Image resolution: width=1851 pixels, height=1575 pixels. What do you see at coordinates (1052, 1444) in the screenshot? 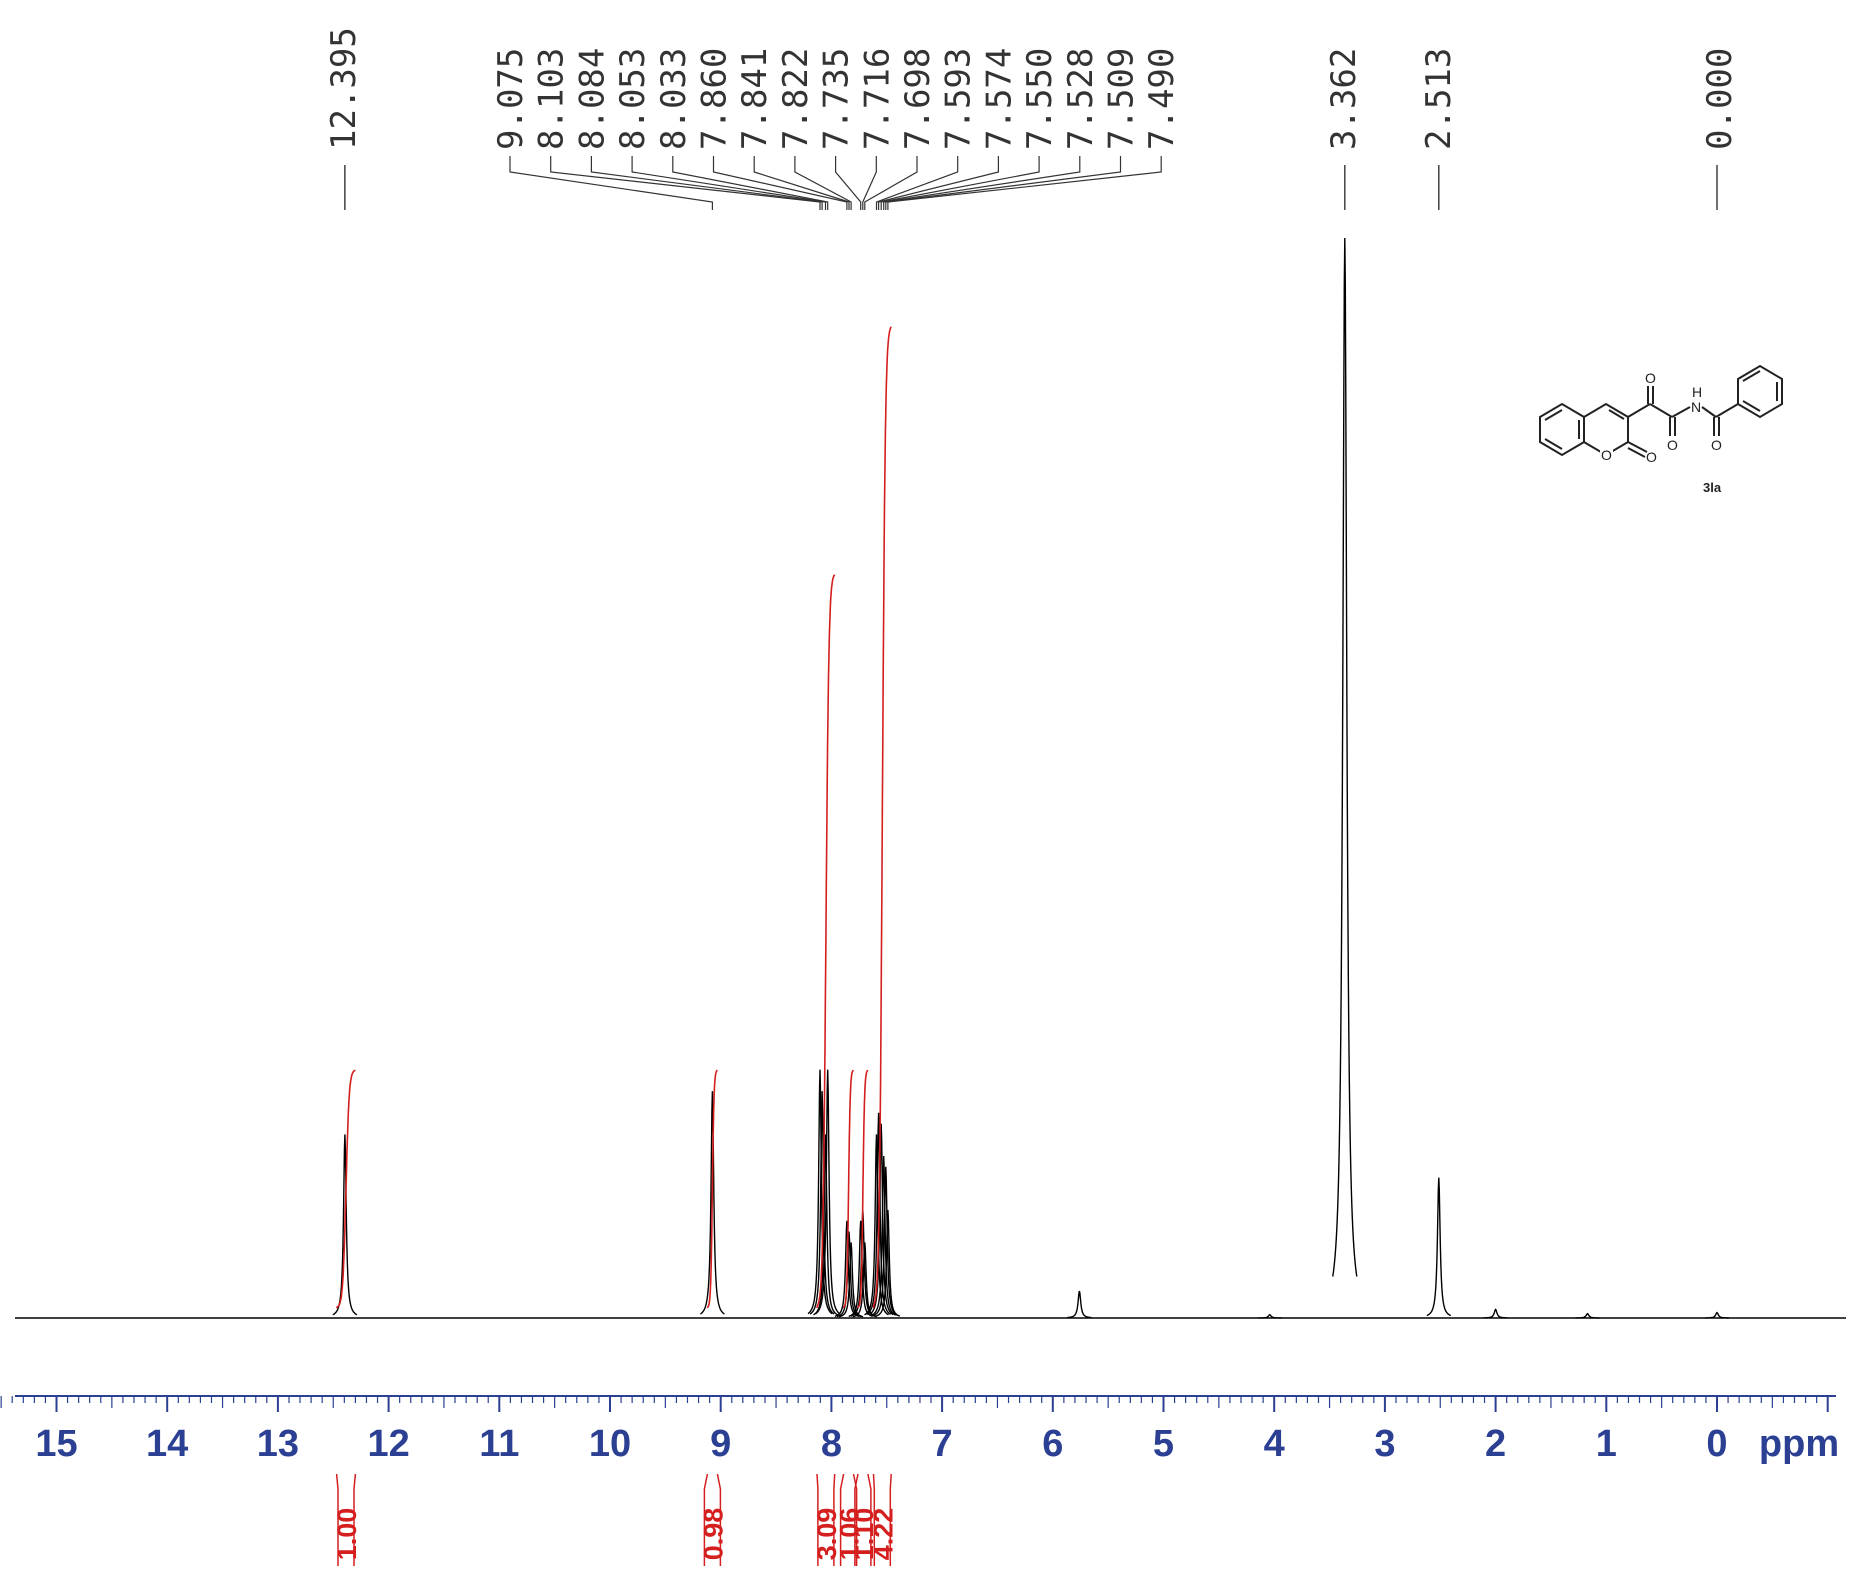
I see `x-tick-label: 6` at bounding box center [1052, 1444].